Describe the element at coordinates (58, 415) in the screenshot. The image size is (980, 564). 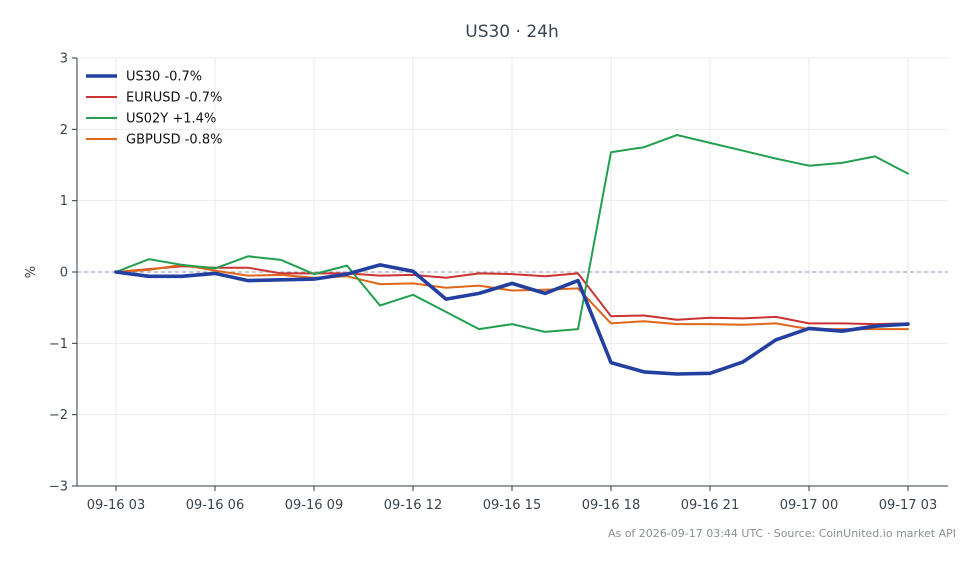
I see `y-tick-label: −2` at that location.